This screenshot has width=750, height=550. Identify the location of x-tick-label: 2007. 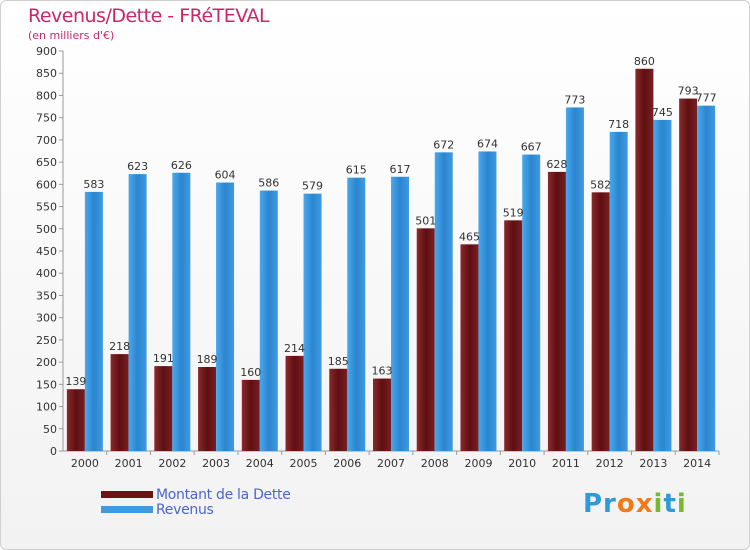
(391, 463).